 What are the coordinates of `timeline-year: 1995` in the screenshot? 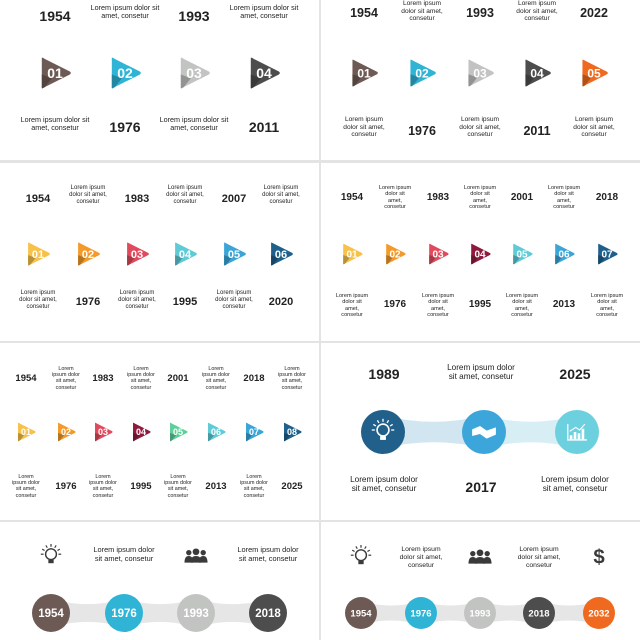 It's located at (141, 486).